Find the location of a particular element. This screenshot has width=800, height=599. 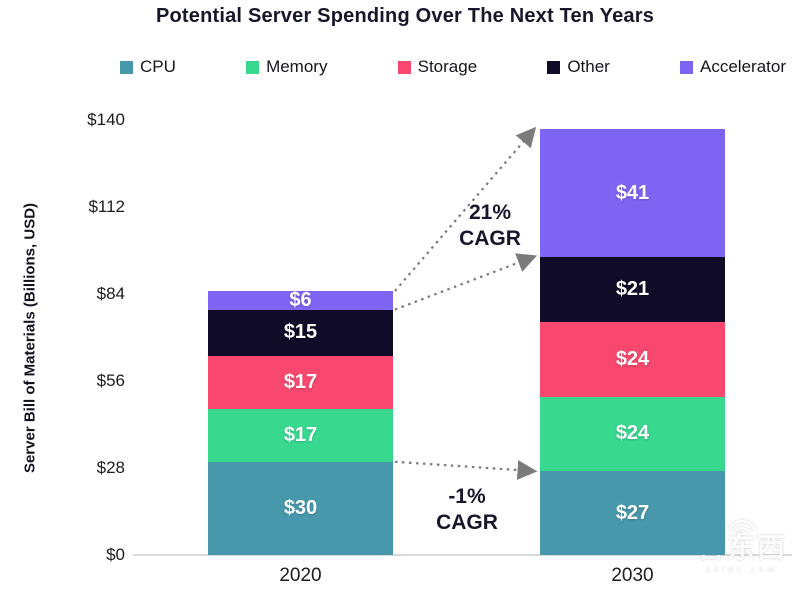

bar-segment-2030-memory: $24 is located at coordinates (632, 434).